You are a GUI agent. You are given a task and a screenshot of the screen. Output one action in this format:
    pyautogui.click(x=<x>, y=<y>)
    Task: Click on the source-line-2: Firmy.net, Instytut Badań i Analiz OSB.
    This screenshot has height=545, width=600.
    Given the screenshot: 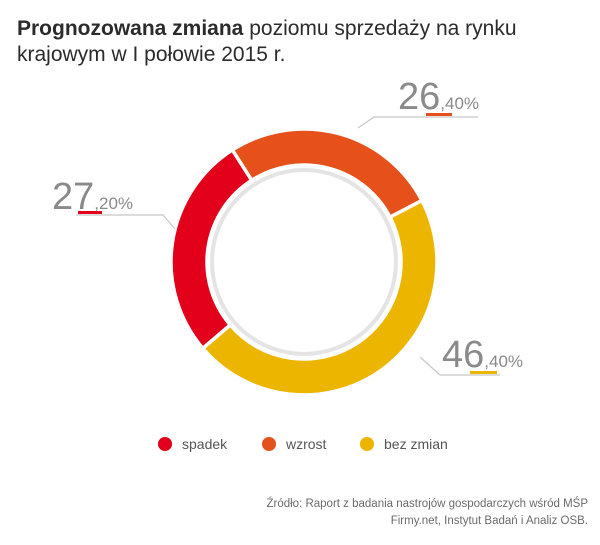 What is the action you would take?
    pyautogui.click(x=489, y=521)
    